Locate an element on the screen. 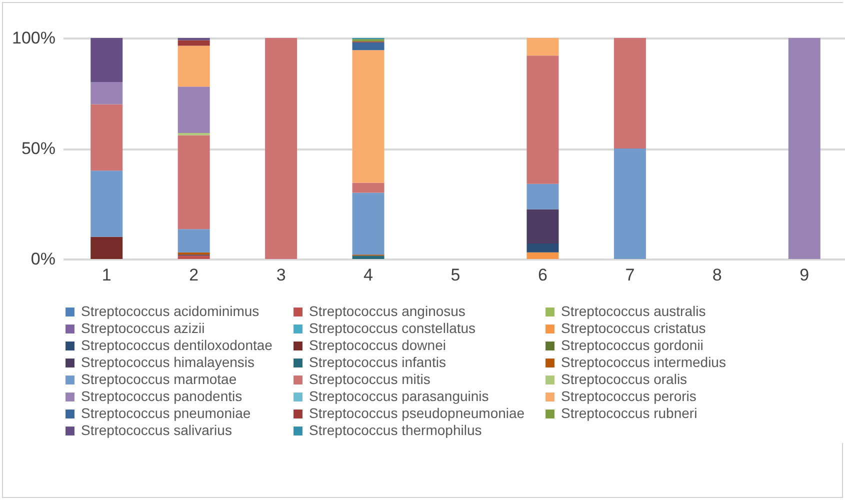  x-tick-label: 4 is located at coordinates (369, 275).